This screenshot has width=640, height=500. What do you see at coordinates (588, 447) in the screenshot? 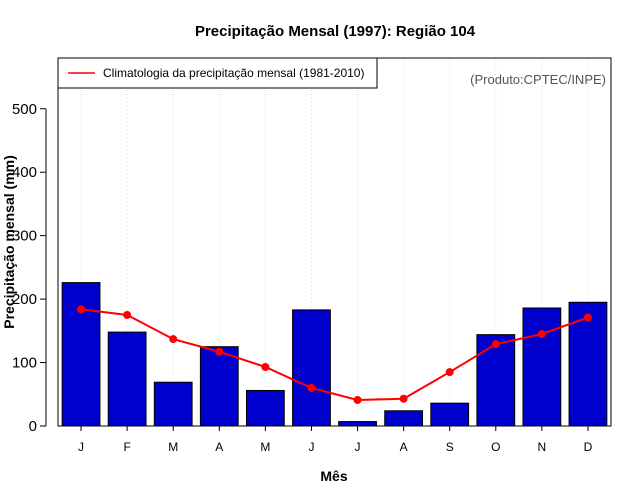
I see `x-tick-label: D` at bounding box center [588, 447].